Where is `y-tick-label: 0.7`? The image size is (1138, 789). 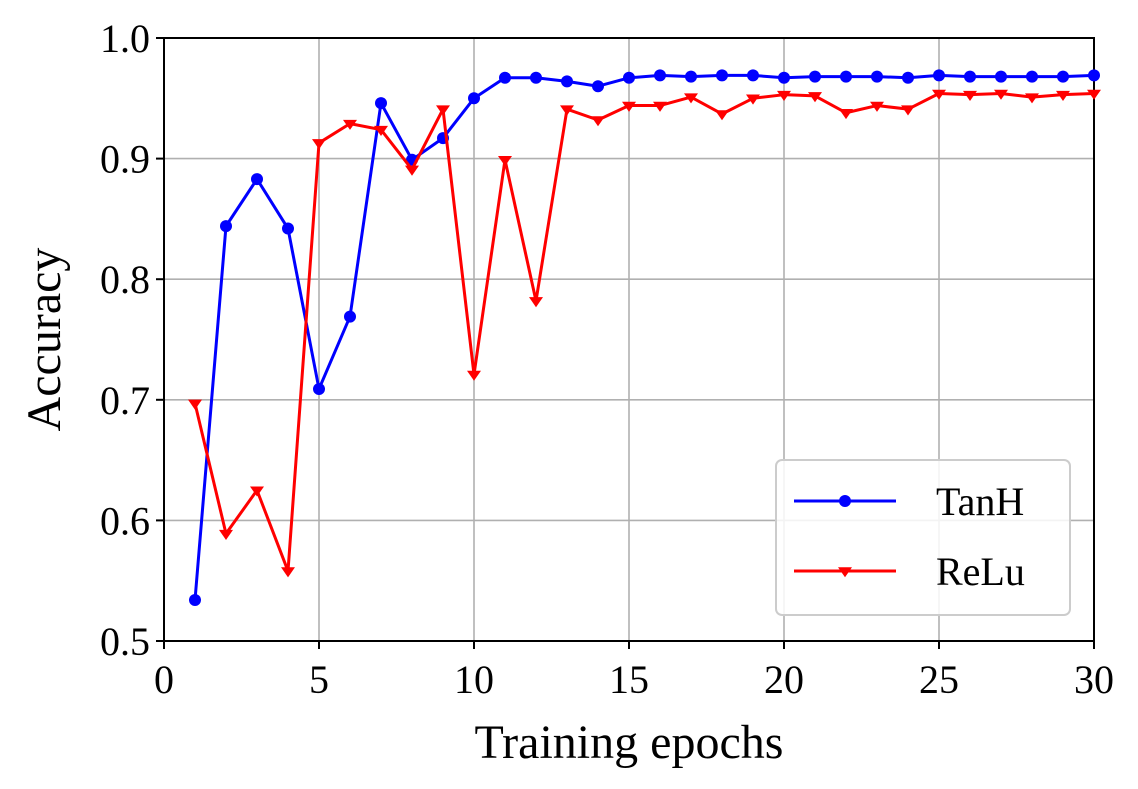 y-tick-label: 0.7 is located at coordinates (125, 400).